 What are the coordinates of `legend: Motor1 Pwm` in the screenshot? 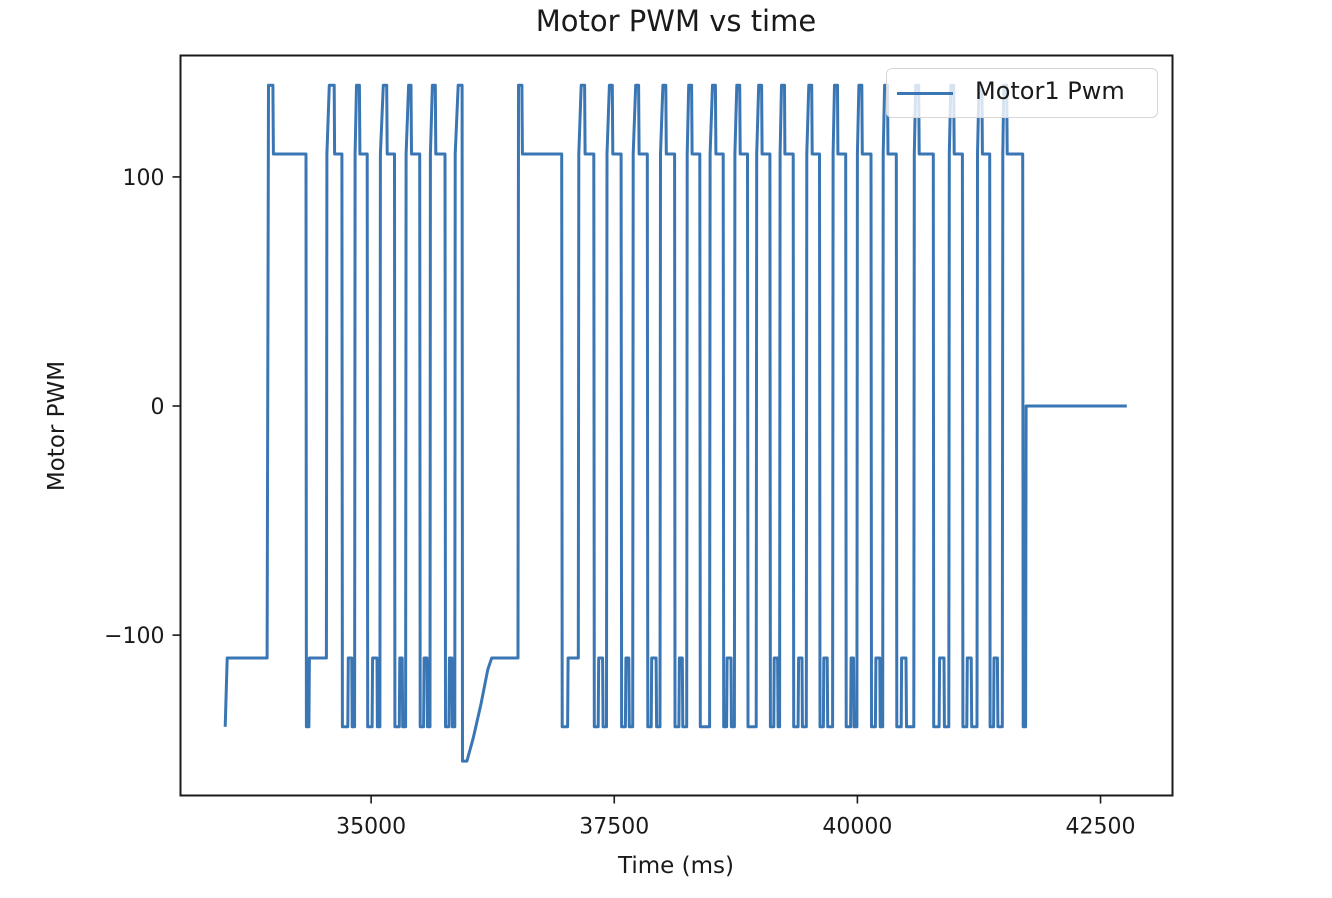 It's located at (1022, 93).